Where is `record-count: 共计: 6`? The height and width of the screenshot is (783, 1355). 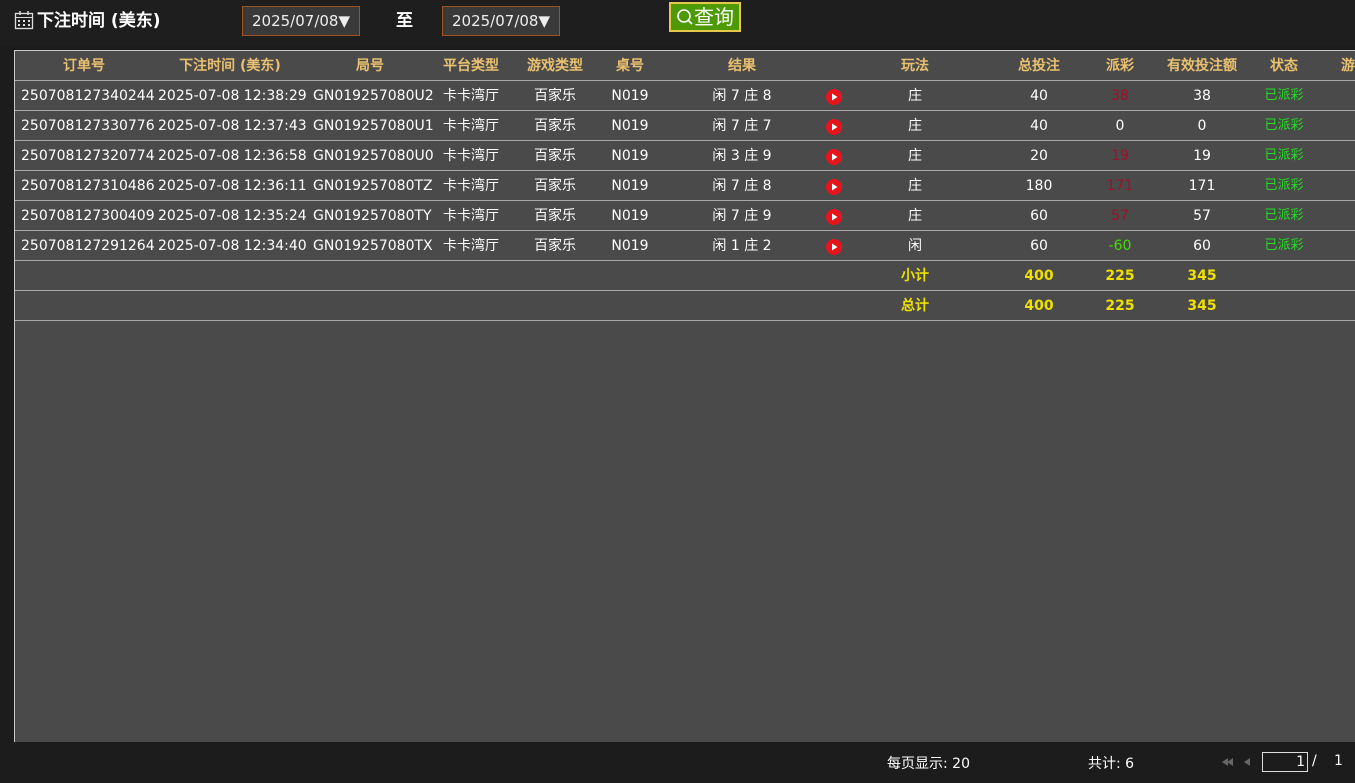
record-count: 共计: 6 is located at coordinates (1111, 764).